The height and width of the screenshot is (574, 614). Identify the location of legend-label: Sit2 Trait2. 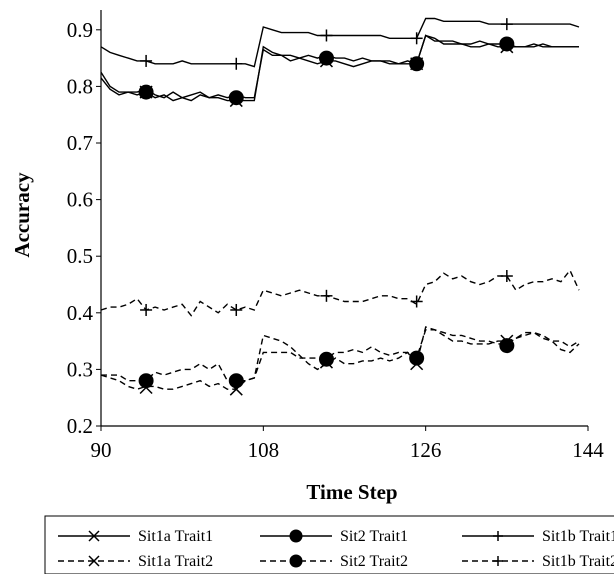
(374, 561).